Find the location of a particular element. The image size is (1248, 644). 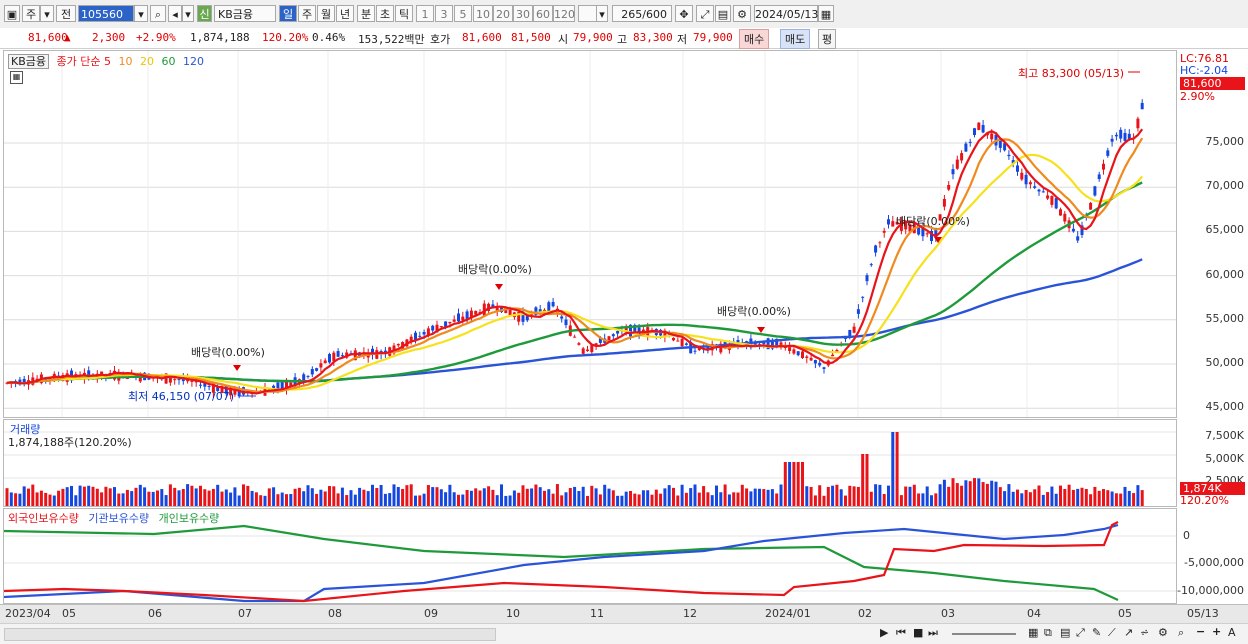

settings-icon: ⚙ is located at coordinates (1163, 632).